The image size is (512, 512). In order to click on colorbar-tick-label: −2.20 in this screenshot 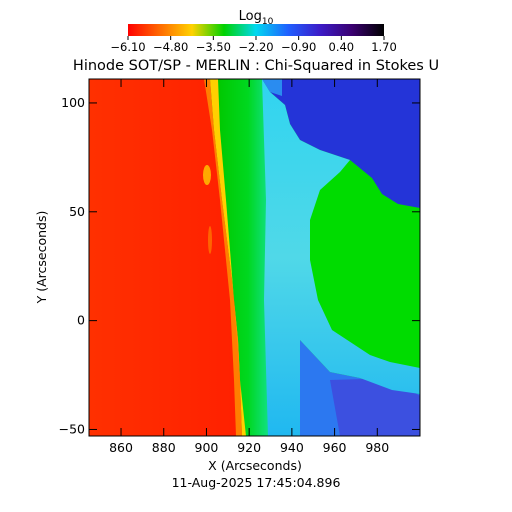, I will do `click(255, 47)`.